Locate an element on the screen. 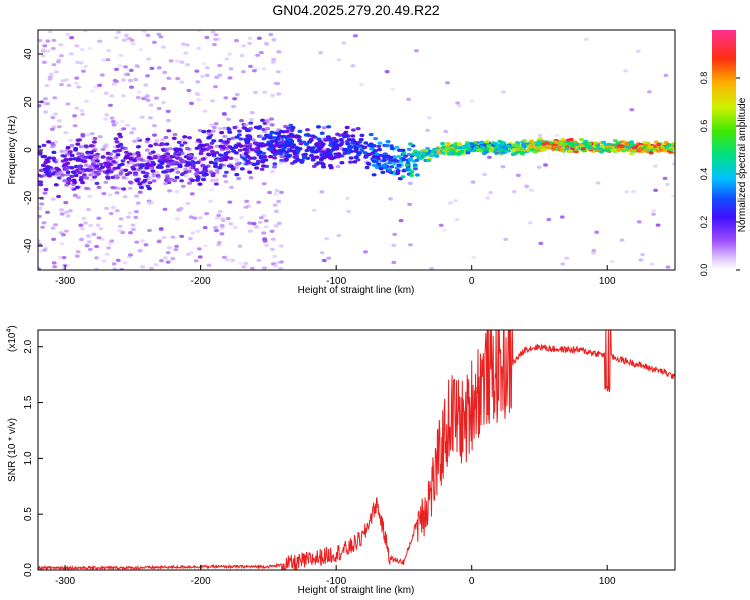 Image resolution: width=750 pixels, height=600 pixels. x-tick-label: -300 is located at coordinates (65, 281).